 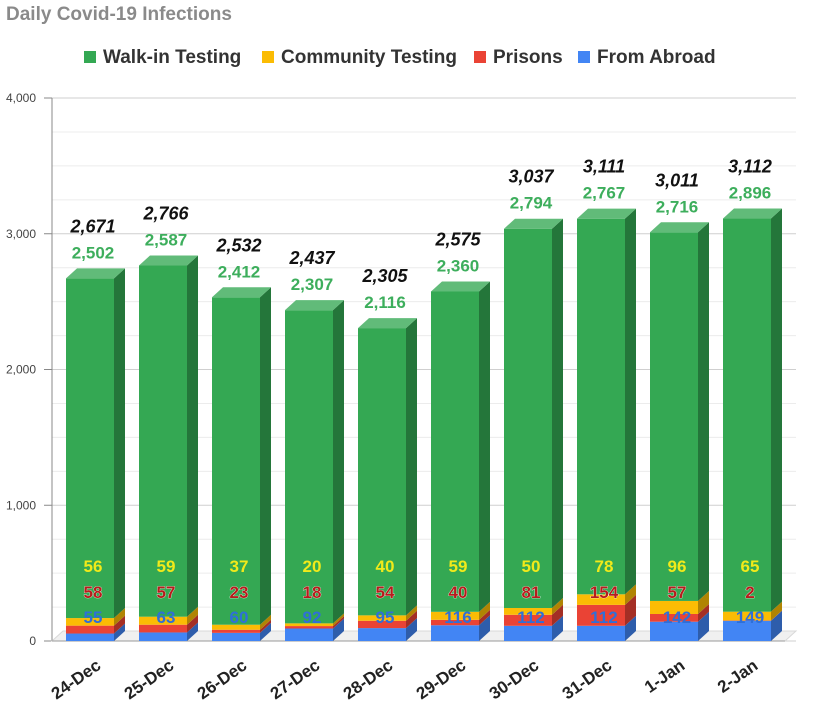 What do you see at coordinates (656, 57) in the screenshot?
I see `legend-label-from-abroad: From Abroad` at bounding box center [656, 57].